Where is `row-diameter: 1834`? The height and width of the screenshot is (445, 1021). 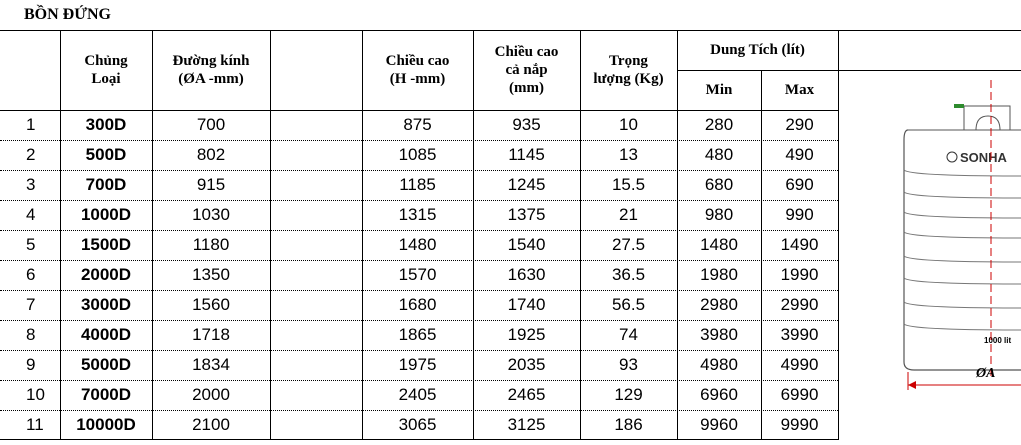 row-diameter: 1834 is located at coordinates (211, 364).